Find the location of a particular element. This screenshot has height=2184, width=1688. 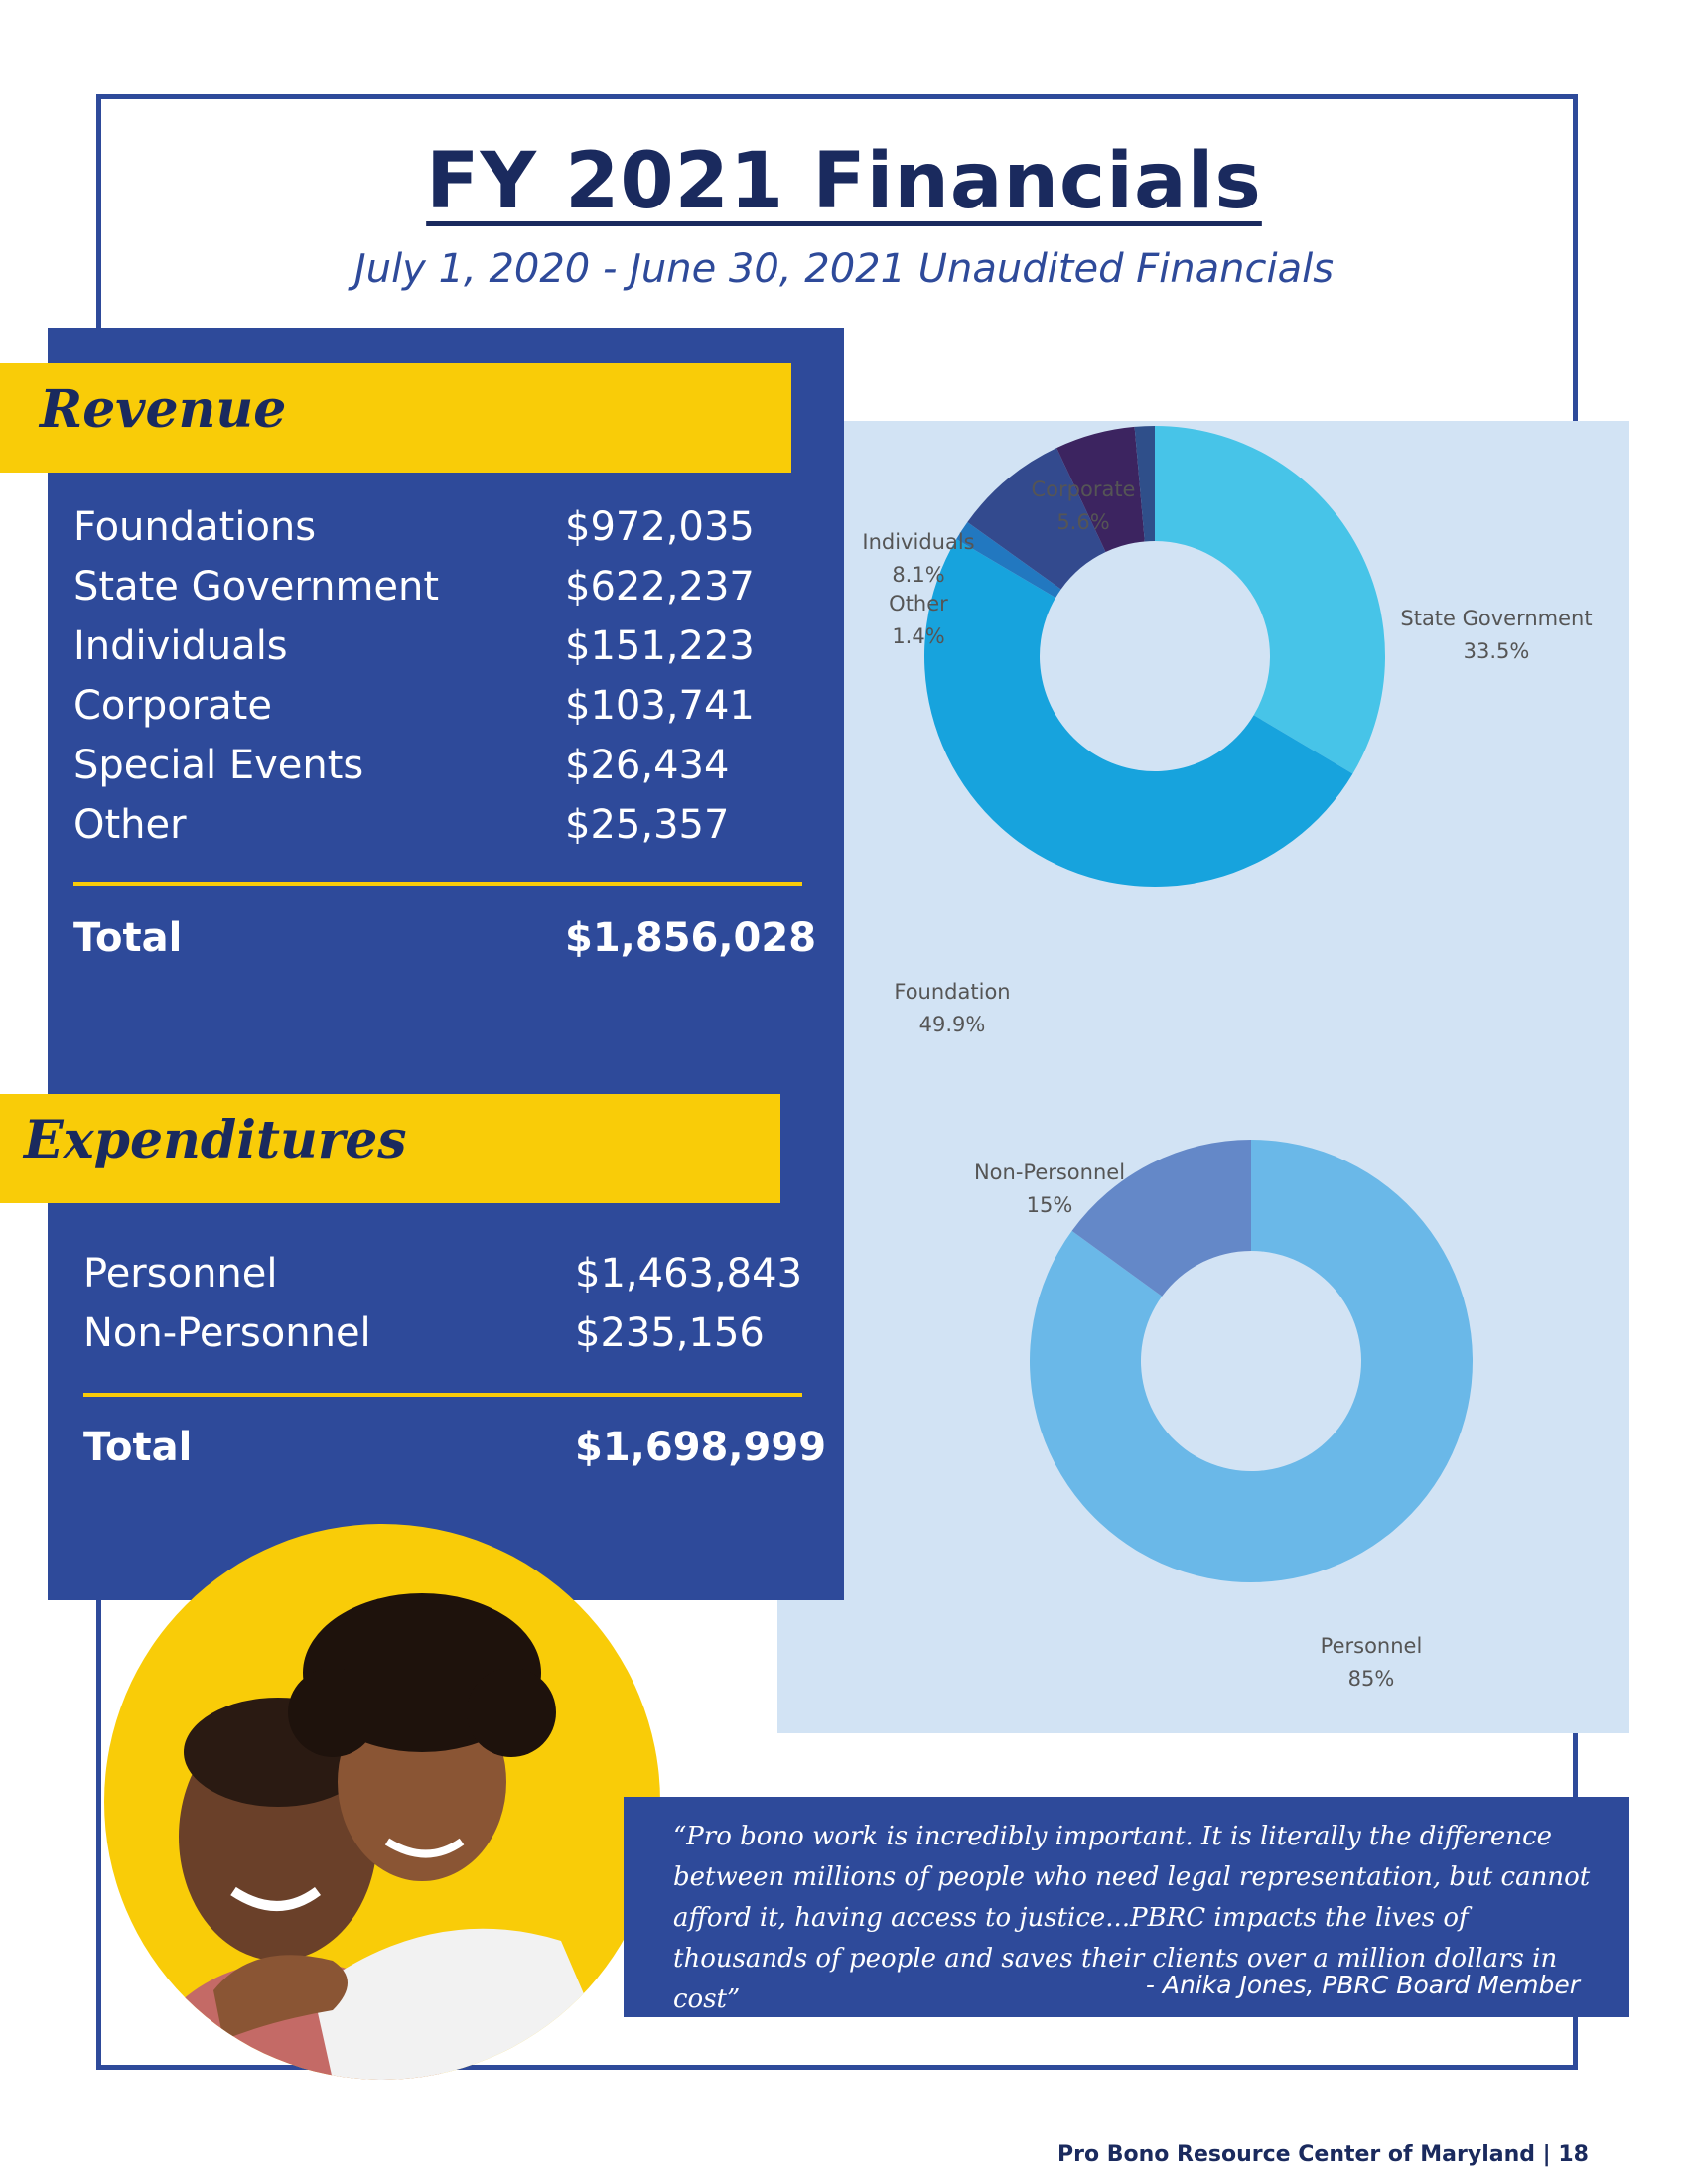

revenue-total-value: $1,856,028 is located at coordinates (691, 938).